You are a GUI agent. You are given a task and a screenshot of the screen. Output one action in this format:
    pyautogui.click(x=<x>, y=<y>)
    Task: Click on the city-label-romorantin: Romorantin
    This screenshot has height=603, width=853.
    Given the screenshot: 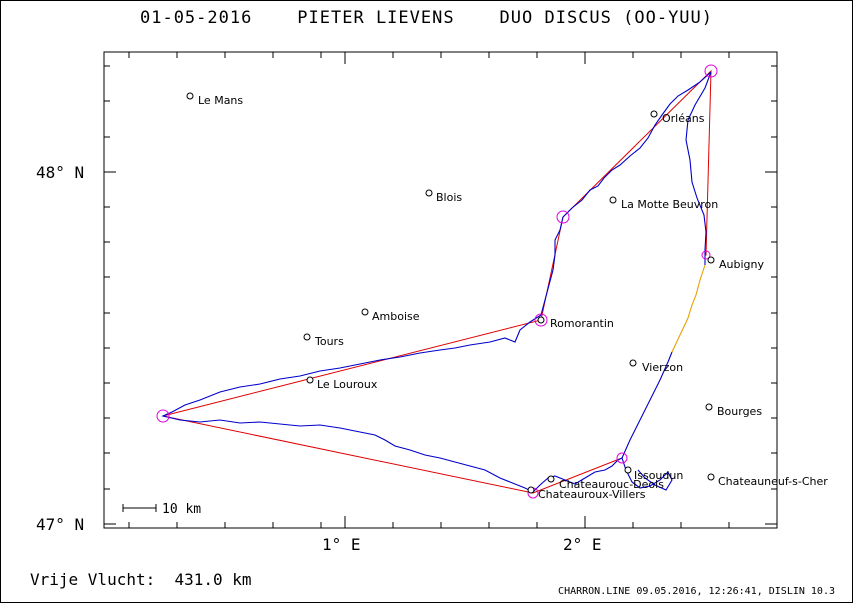 What is the action you would take?
    pyautogui.click(x=582, y=323)
    